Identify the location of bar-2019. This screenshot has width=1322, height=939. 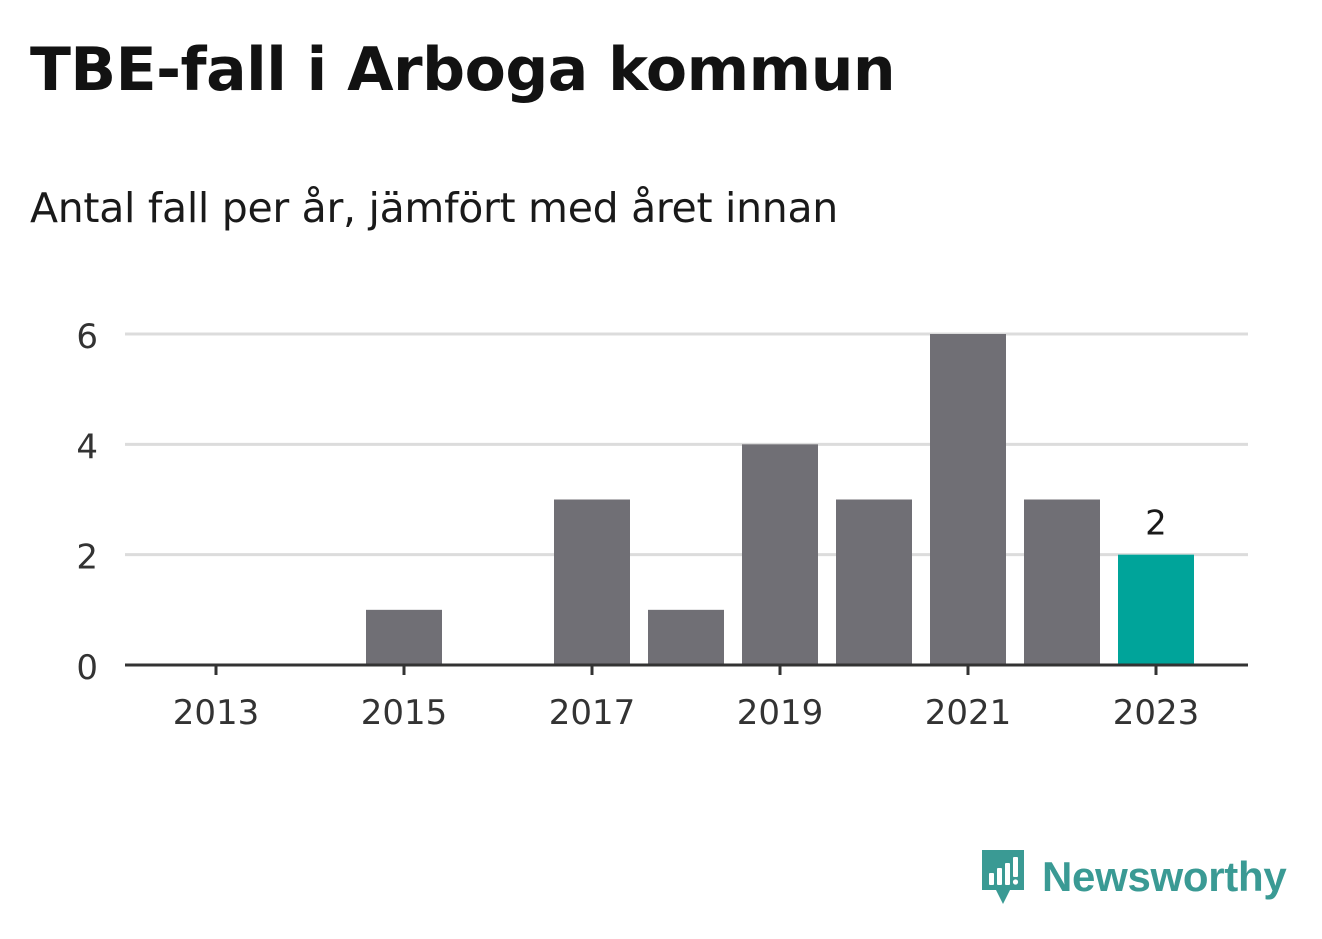
(780, 554).